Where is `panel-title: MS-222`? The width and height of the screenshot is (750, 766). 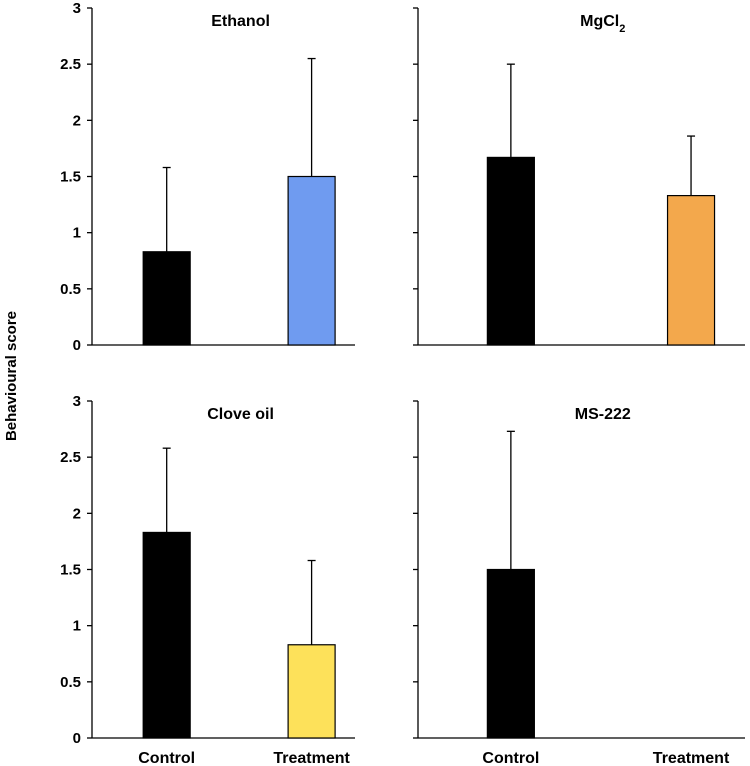 panel-title: MS-222 is located at coordinates (603, 414).